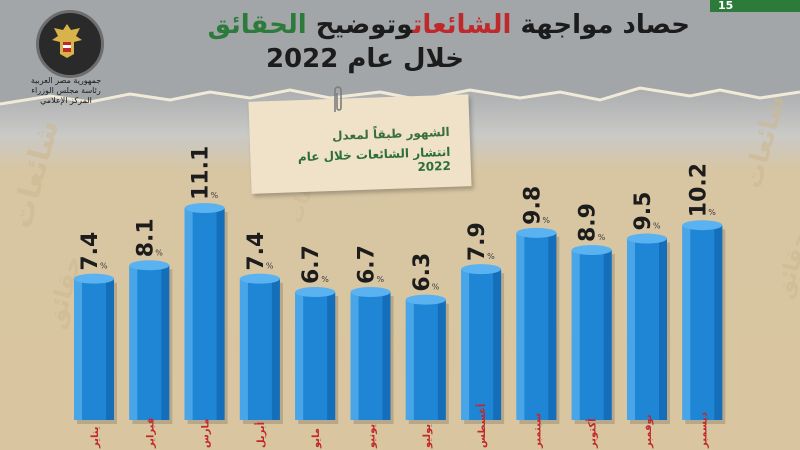 Image resolution: width=800 pixels, height=450 pixels. What do you see at coordinates (703, 430) in the screenshot?
I see `tick-label: ديسمبر` at bounding box center [703, 430].